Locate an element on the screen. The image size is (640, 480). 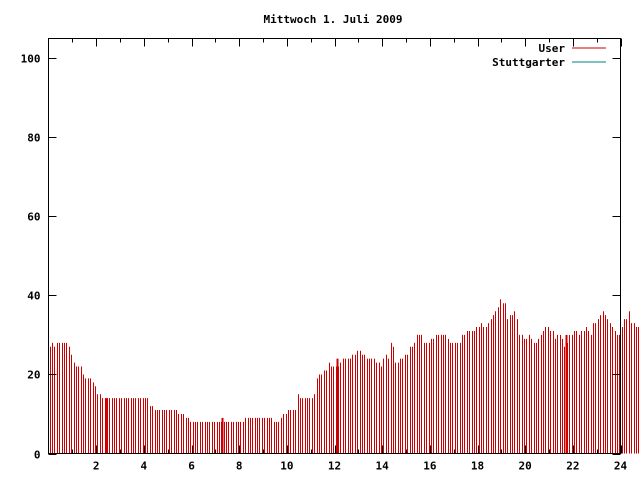
x-tick-label: 20 is located at coordinates (525, 466).